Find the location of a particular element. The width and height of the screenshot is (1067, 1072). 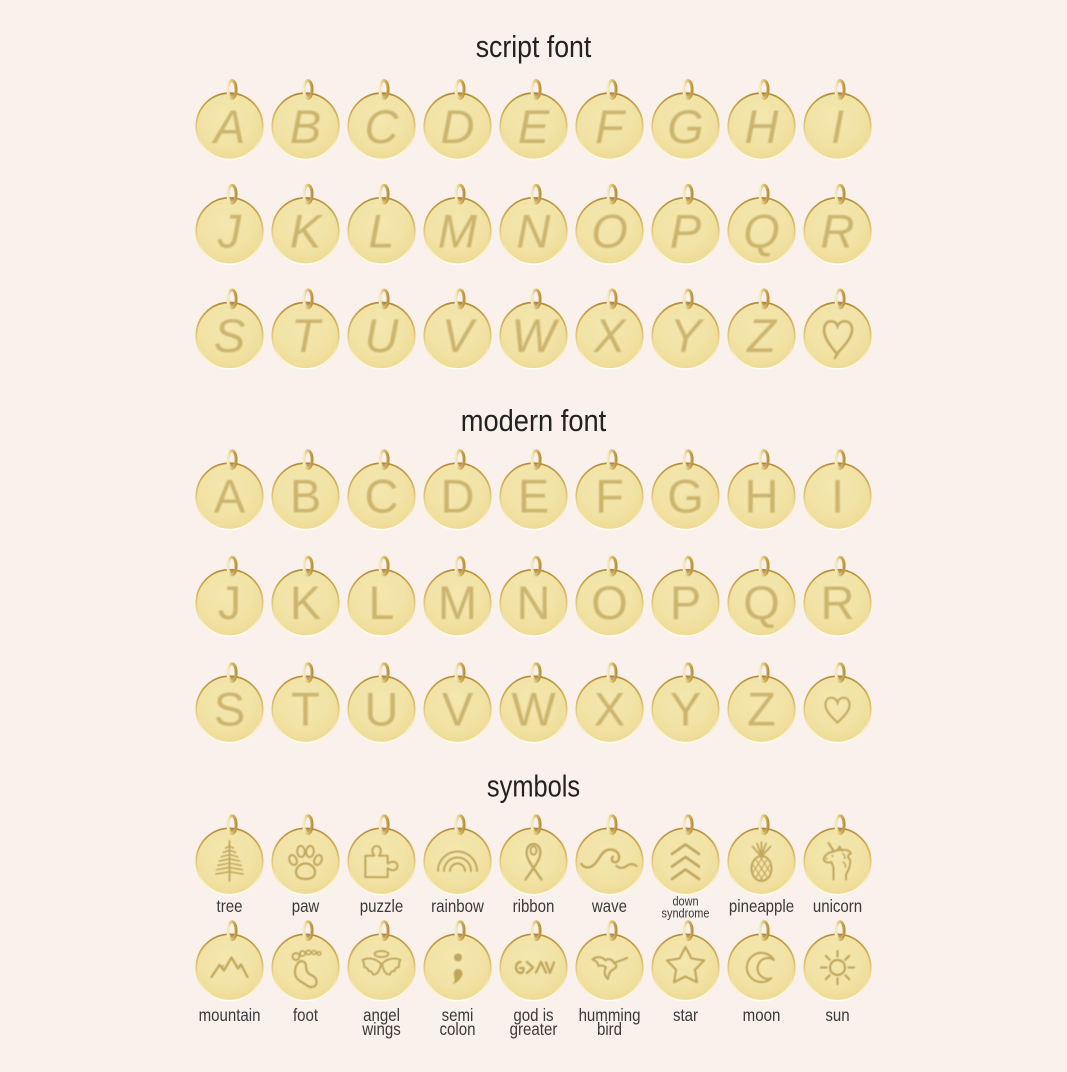

svg-text: semi is located at coordinates (458, 1015).